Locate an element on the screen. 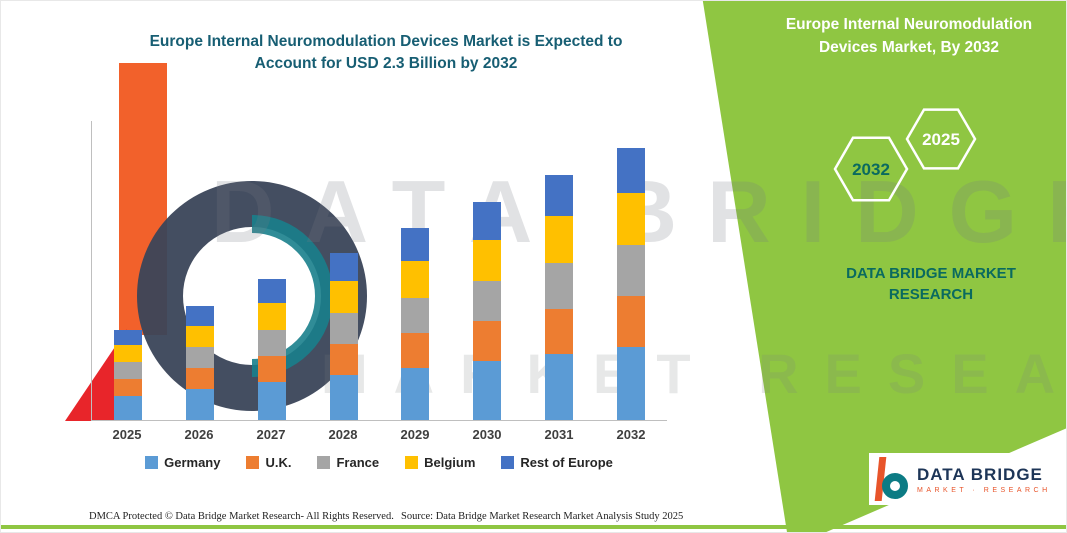 The image size is (1067, 533). bar-2030 is located at coordinates (487, 270).